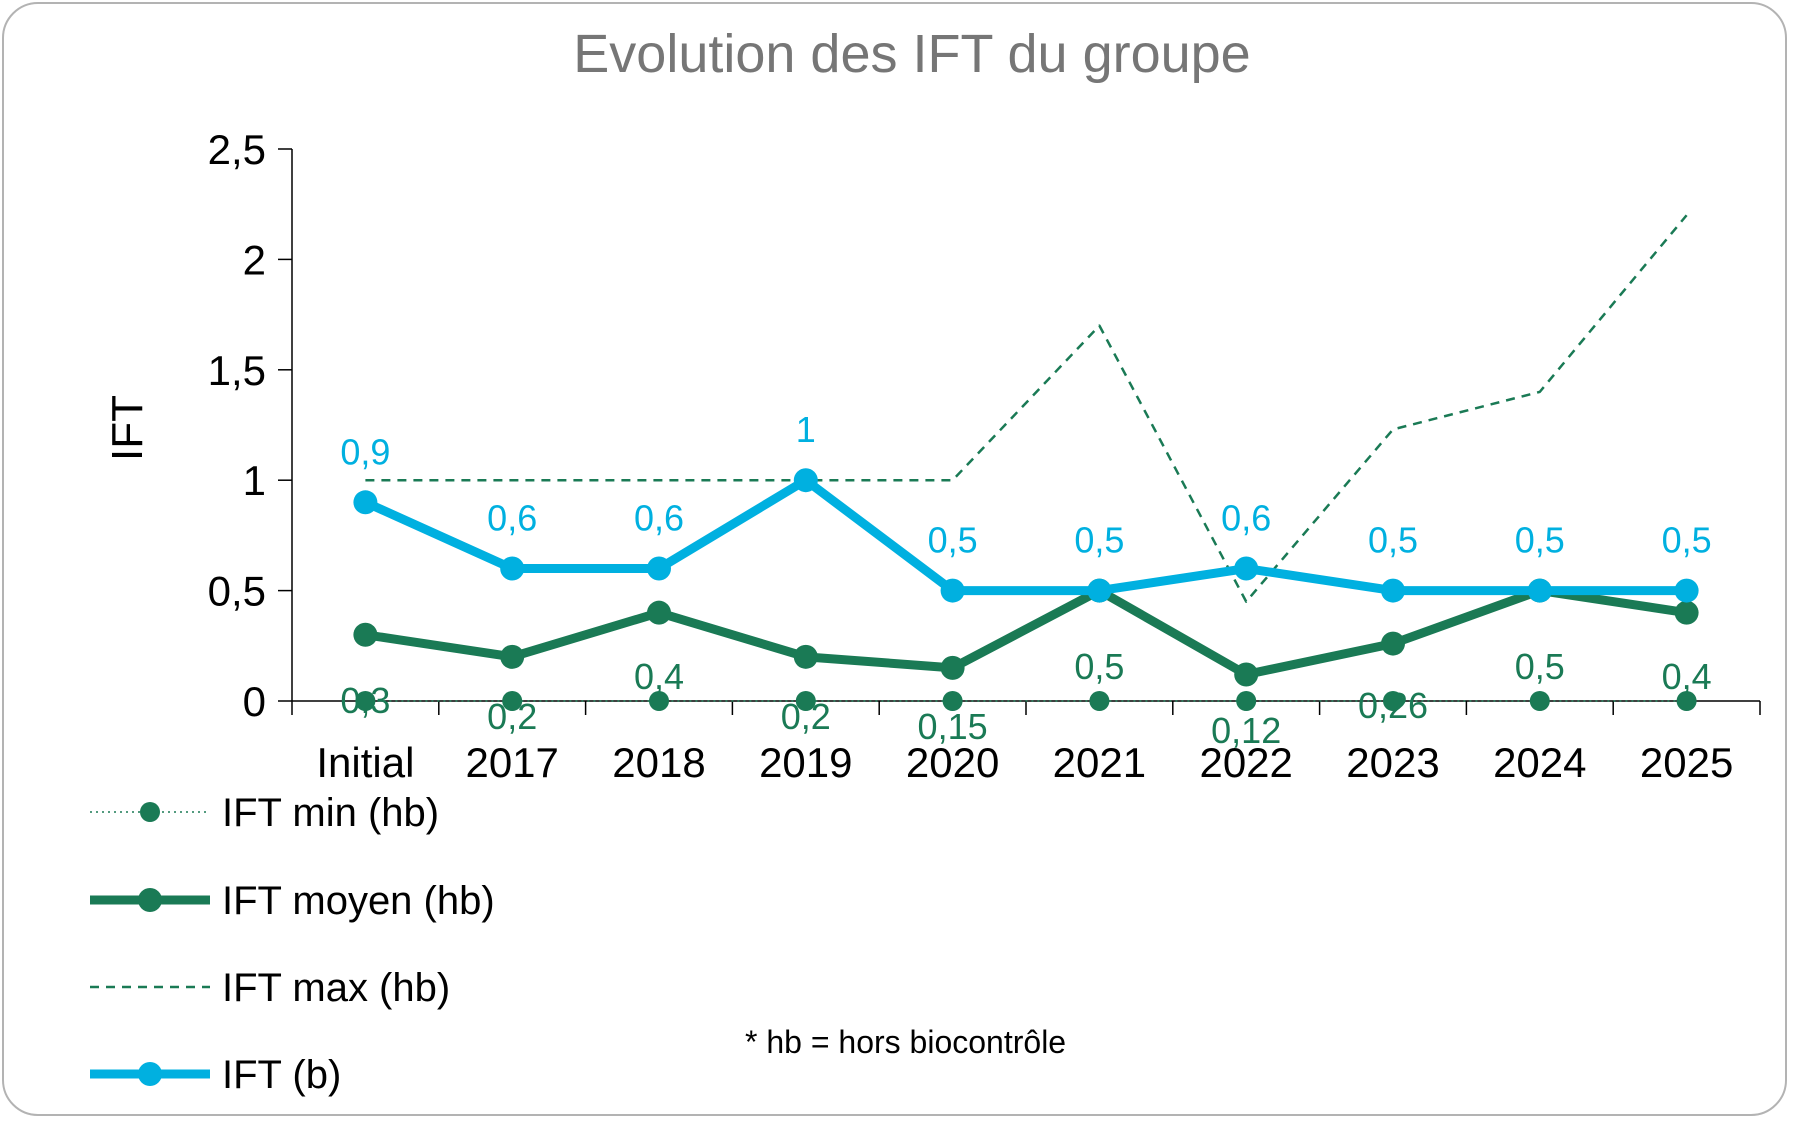  Describe the element at coordinates (911, 54) in the screenshot. I see `chart-title: Evolution des IFT du groupe` at that location.